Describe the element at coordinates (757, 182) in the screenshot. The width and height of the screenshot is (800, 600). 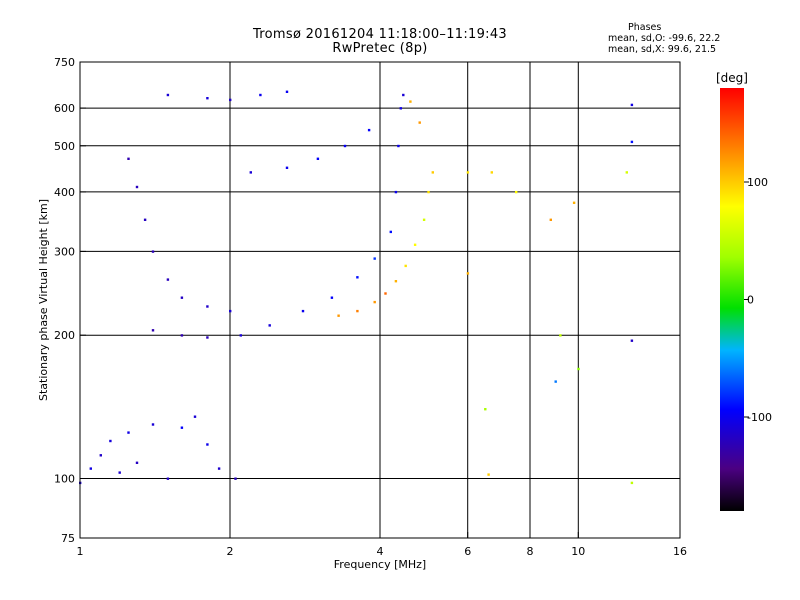
I see `colorbar-tick-label: 100` at that location.